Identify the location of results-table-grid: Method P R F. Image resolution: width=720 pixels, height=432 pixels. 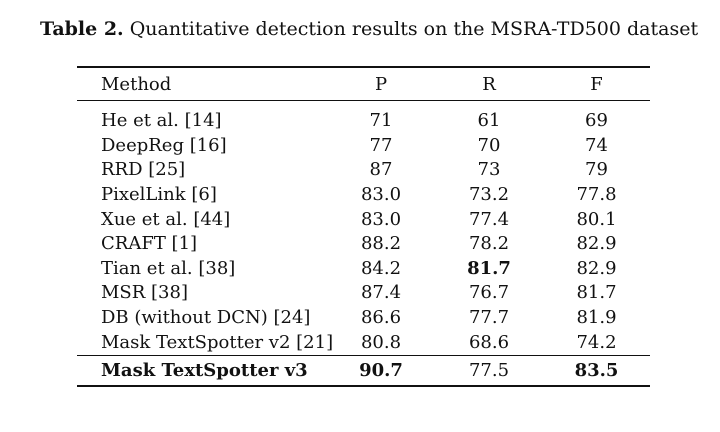
(363, 84).